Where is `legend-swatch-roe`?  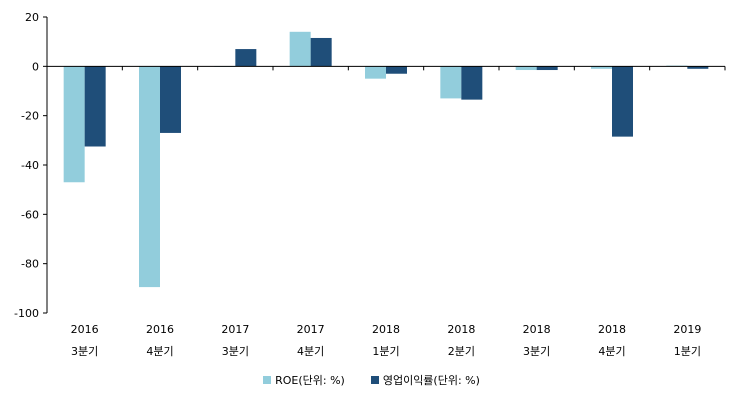 legend-swatch-roe is located at coordinates (267, 380).